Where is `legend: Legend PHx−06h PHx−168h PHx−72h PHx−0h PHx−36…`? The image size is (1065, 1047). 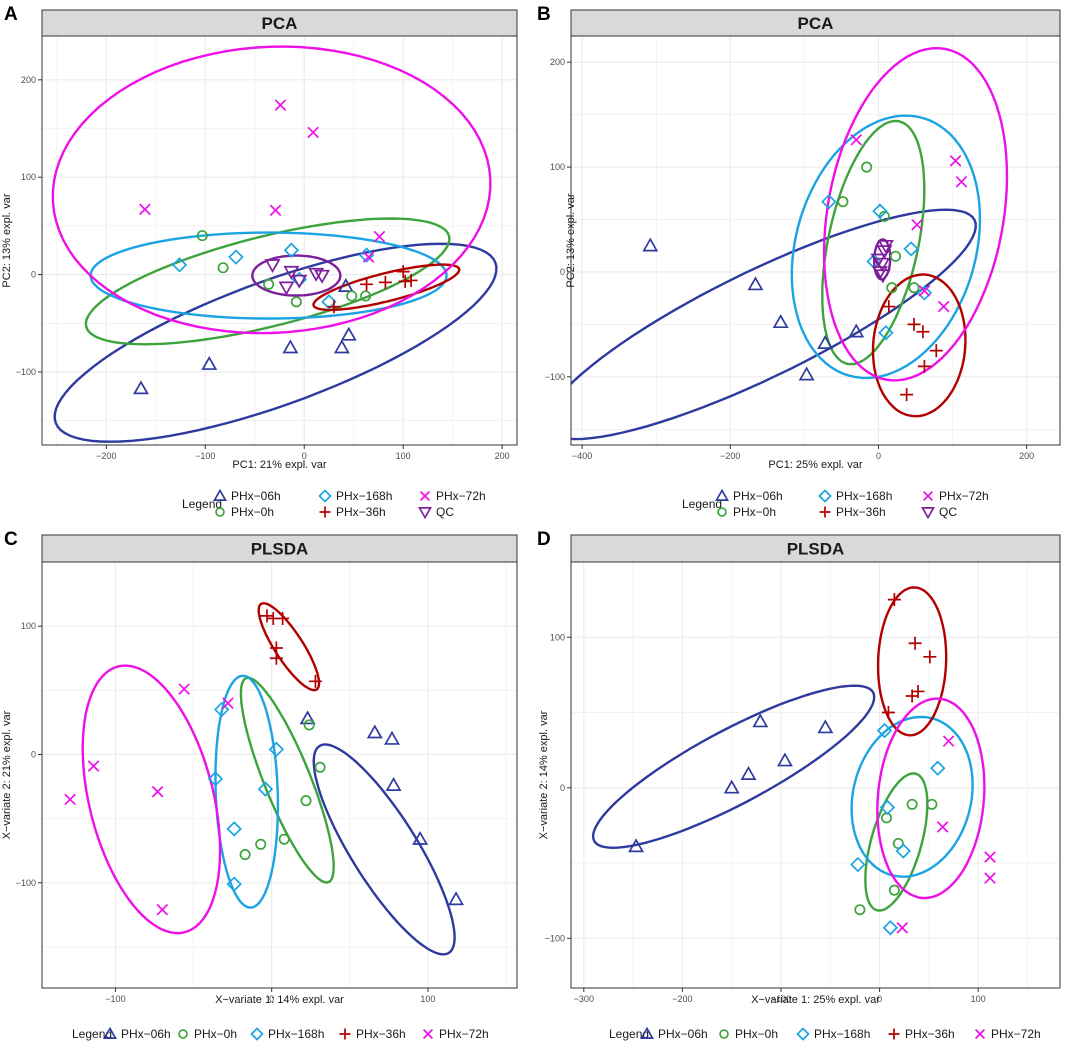
legend: Legend PHx−06h PHx−168h PHx−72h PHx−0h PHx−36… is located at coordinates (334, 504).